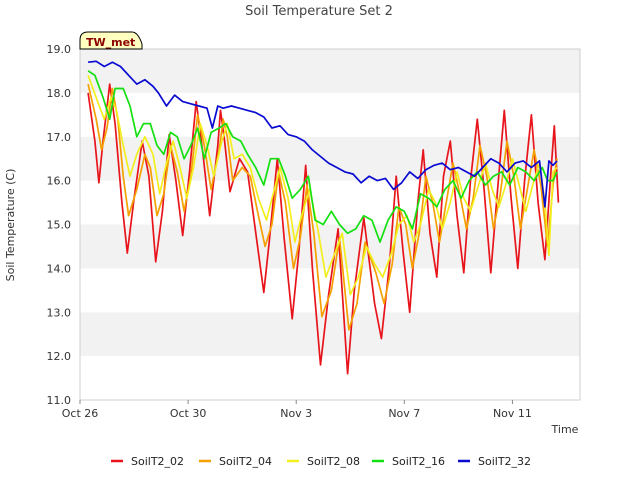  Describe the element at coordinates (404, 413) in the screenshot. I see `x-tick-label: Nov 7` at that location.